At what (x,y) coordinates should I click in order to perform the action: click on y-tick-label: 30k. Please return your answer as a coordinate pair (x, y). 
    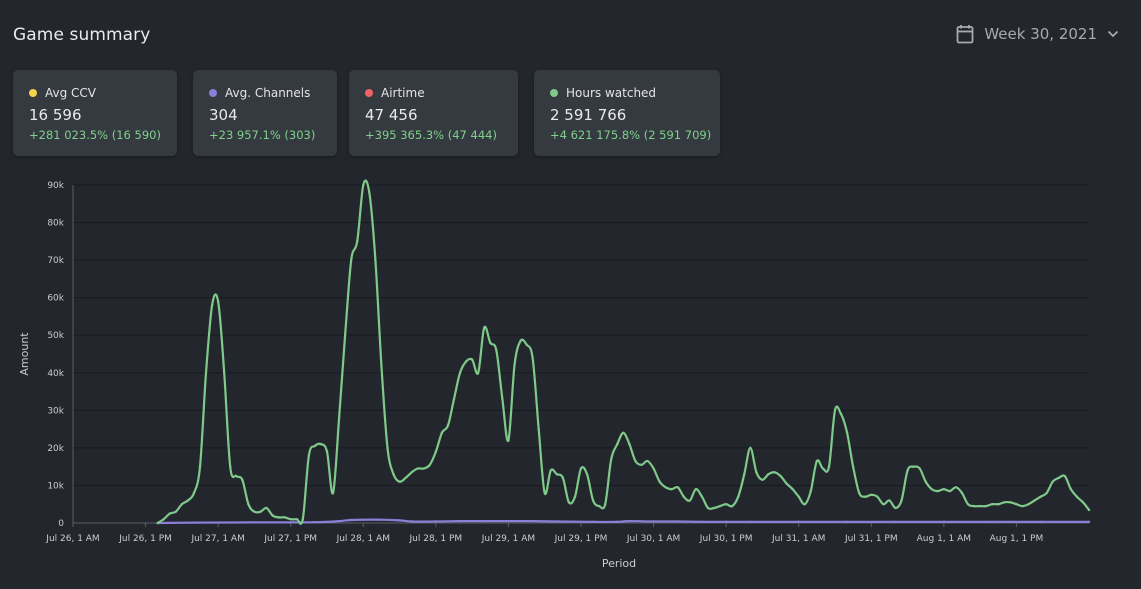
    Looking at the image, I should click on (55, 411).